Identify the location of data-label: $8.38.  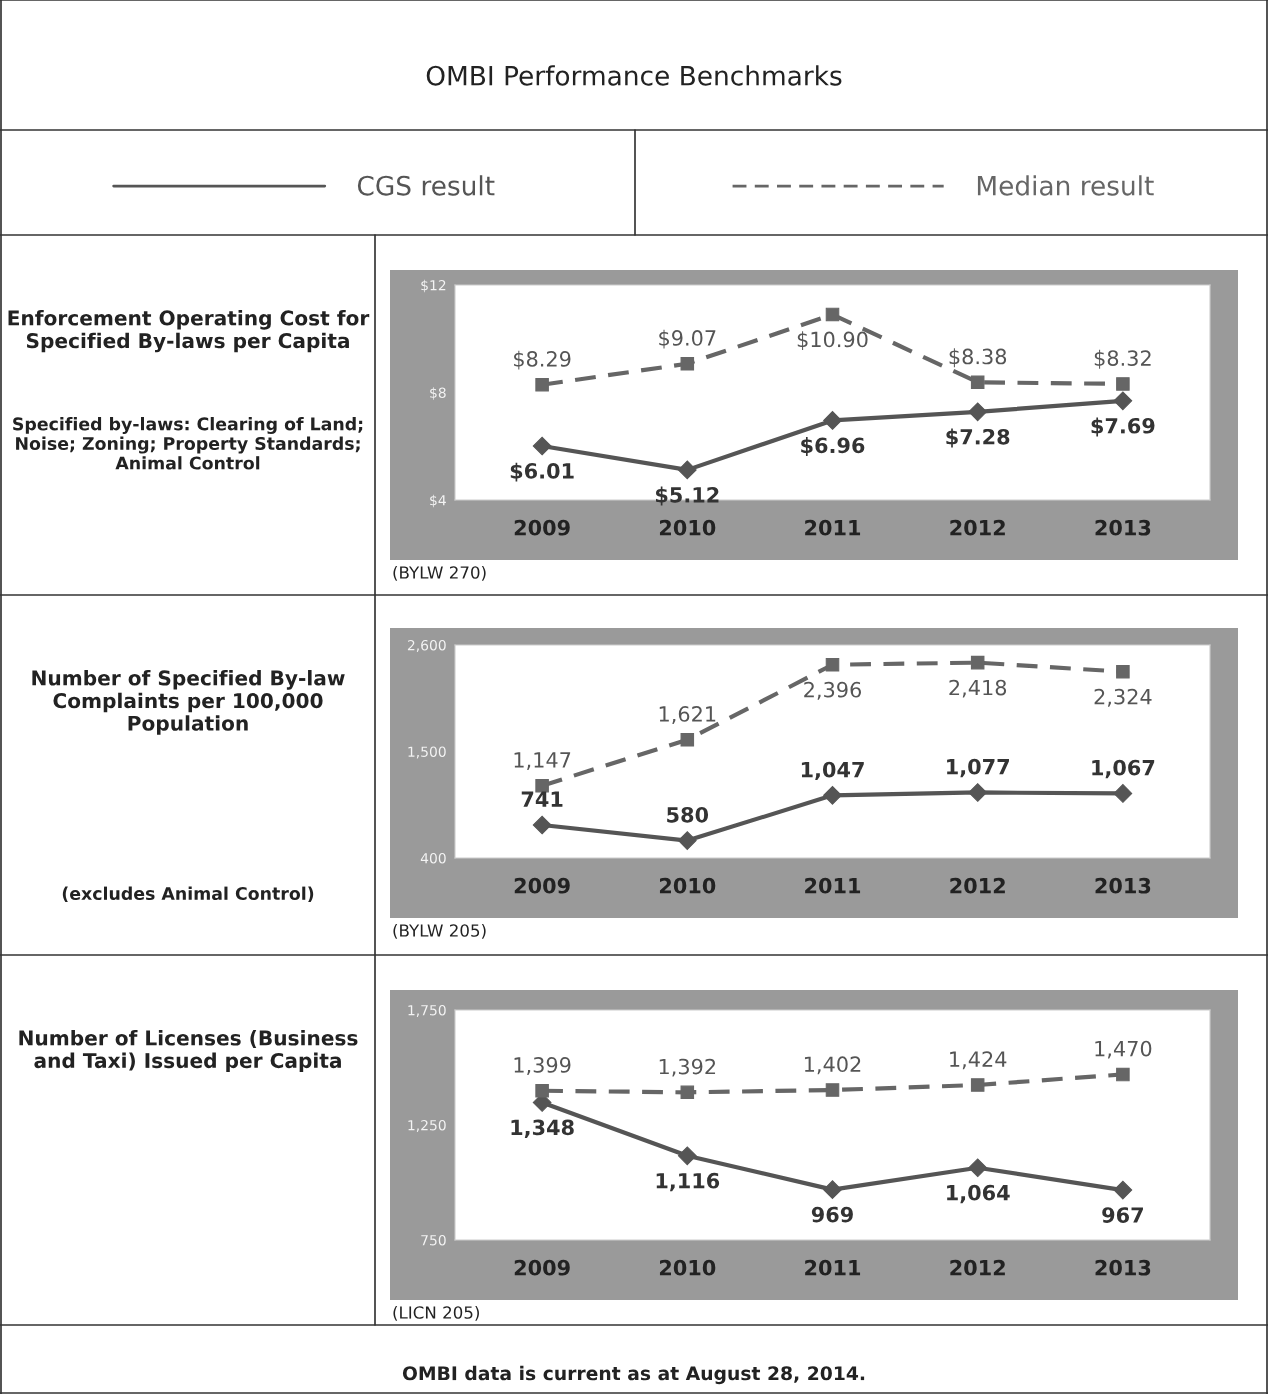
(978, 358).